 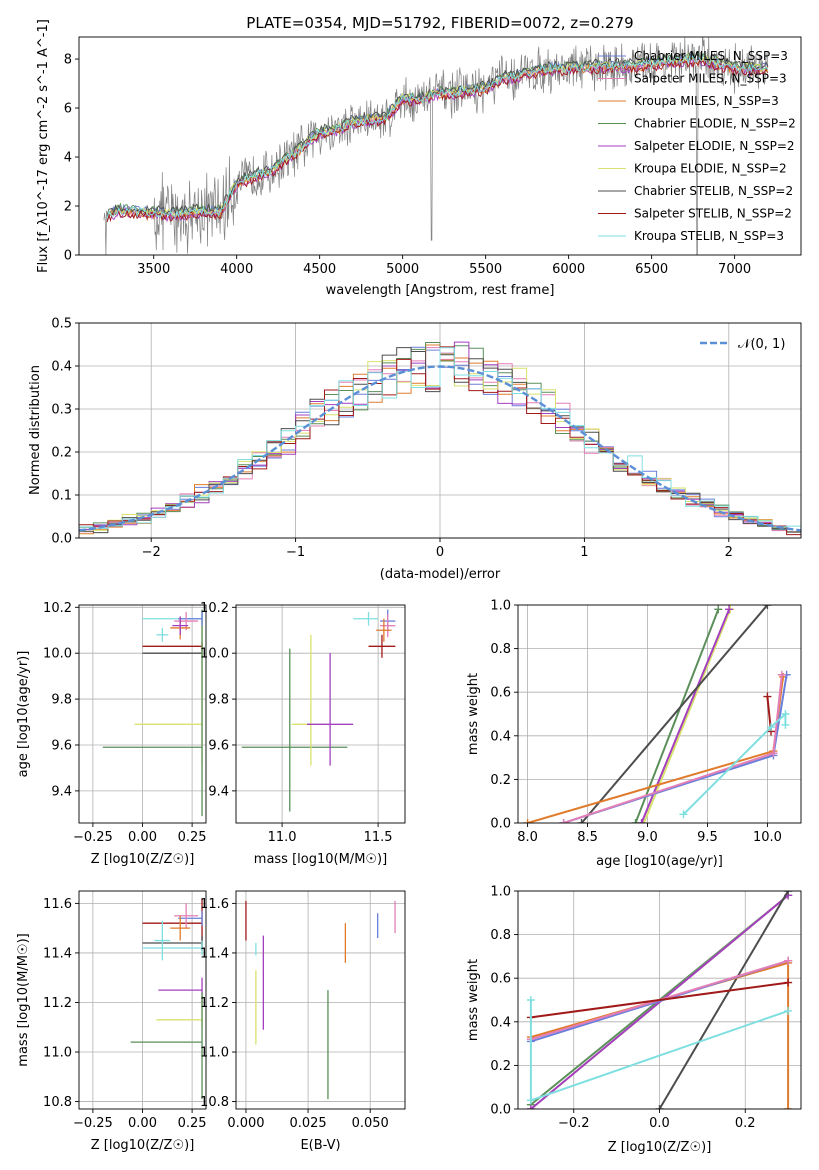 What do you see at coordinates (61, 324) in the screenshot?
I see `y-tick-label: 0.5` at bounding box center [61, 324].